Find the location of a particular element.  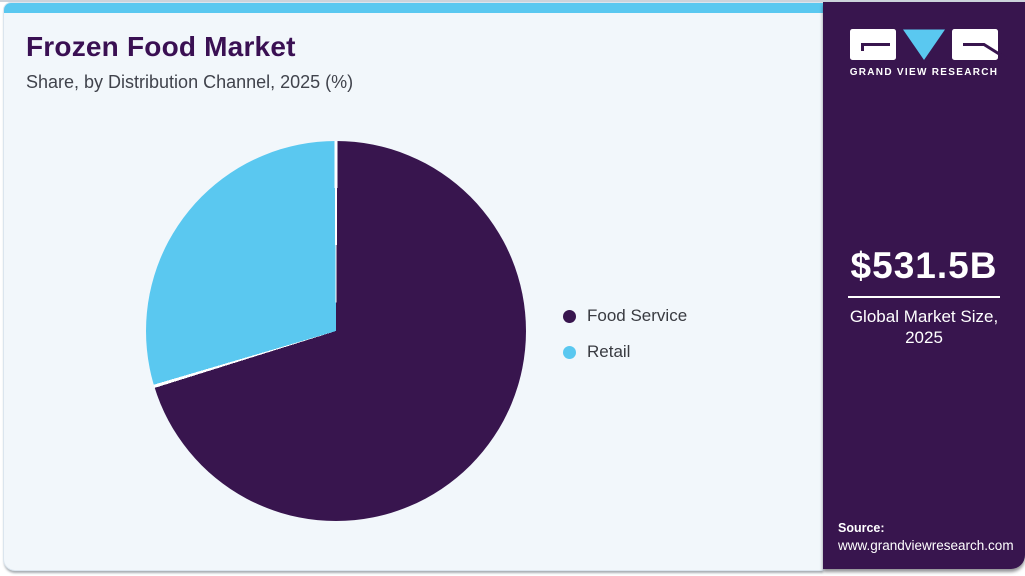

market-size-divider is located at coordinates (924, 297).